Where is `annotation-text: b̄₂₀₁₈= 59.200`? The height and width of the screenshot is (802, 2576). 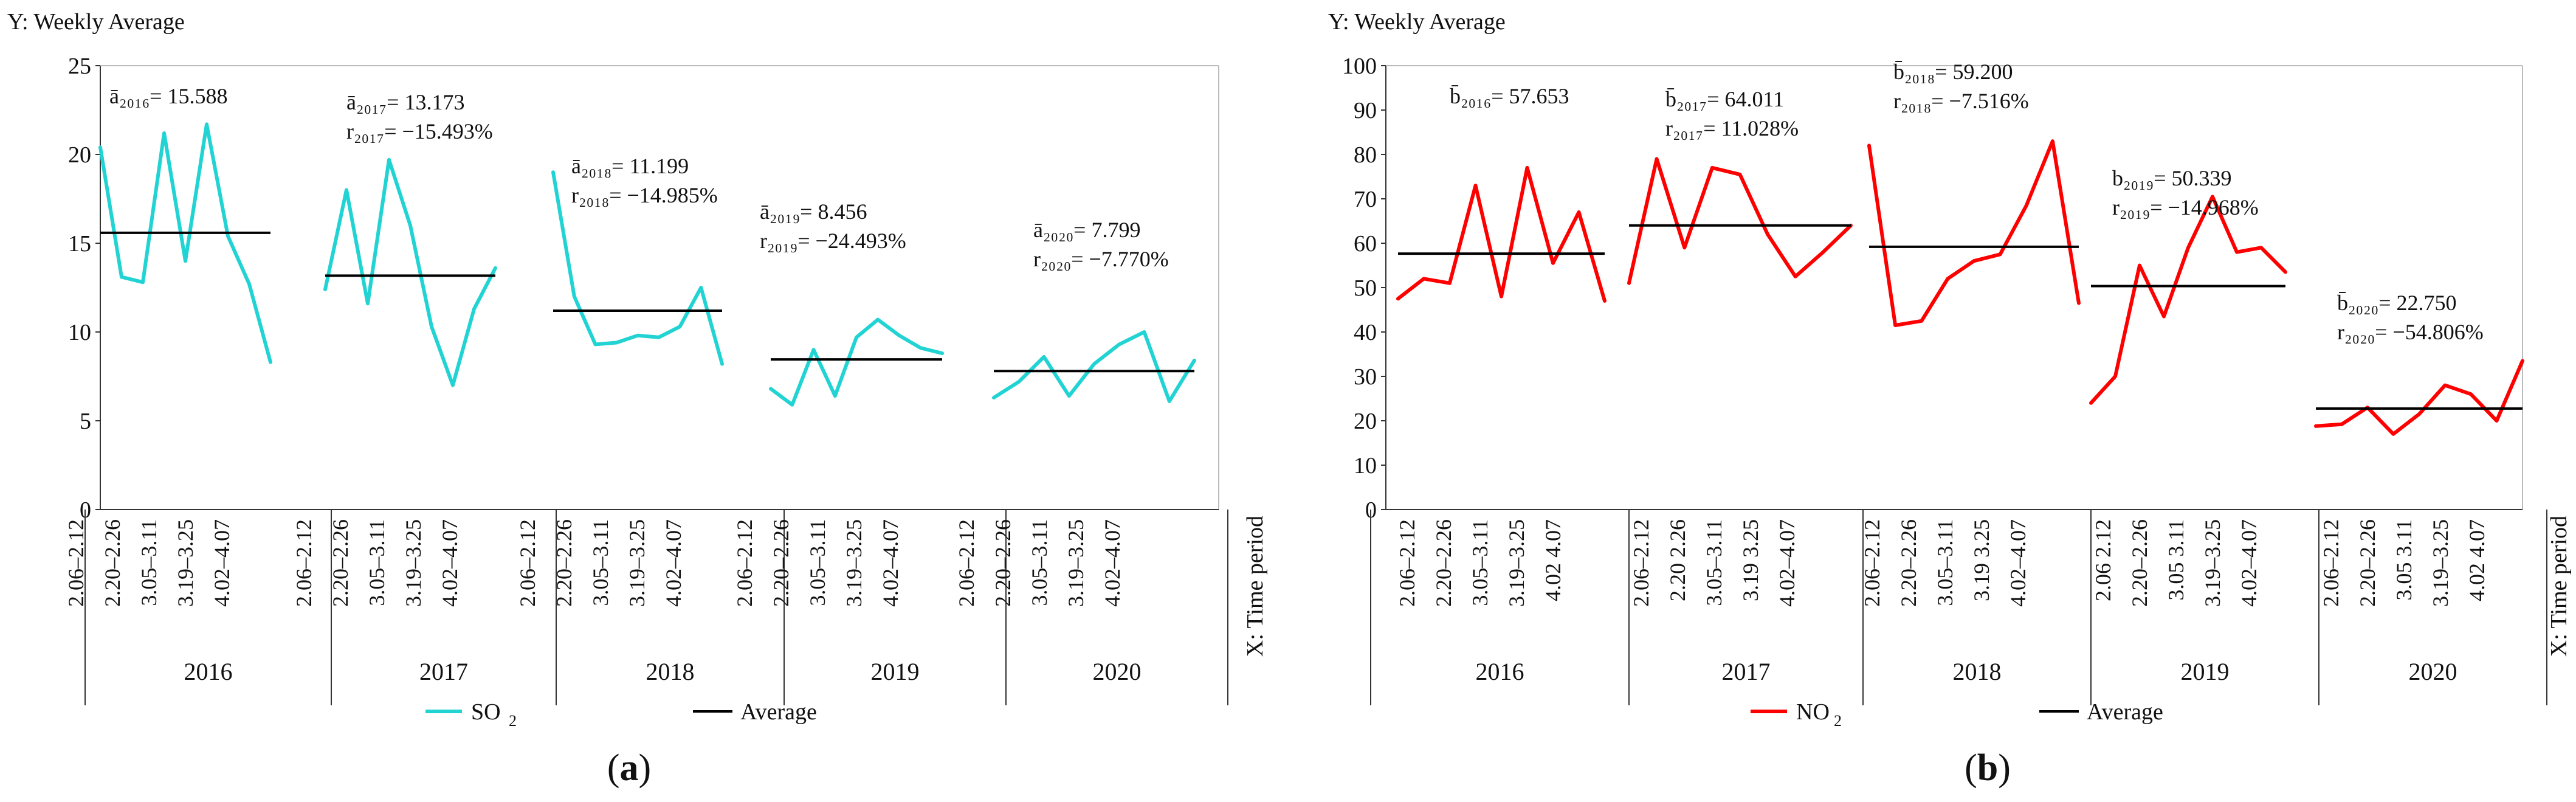
annotation-text: b̄₂₀₁₈= 59.200 is located at coordinates (1953, 72).